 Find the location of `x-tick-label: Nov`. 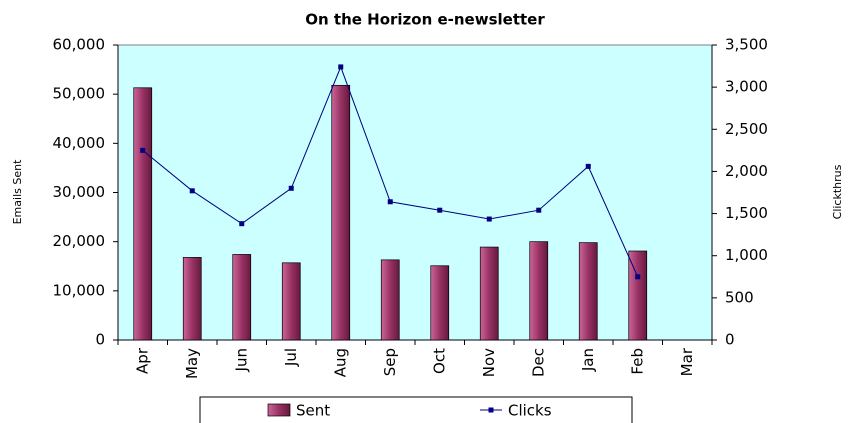

x-tick-label: Nov is located at coordinates (489, 362).